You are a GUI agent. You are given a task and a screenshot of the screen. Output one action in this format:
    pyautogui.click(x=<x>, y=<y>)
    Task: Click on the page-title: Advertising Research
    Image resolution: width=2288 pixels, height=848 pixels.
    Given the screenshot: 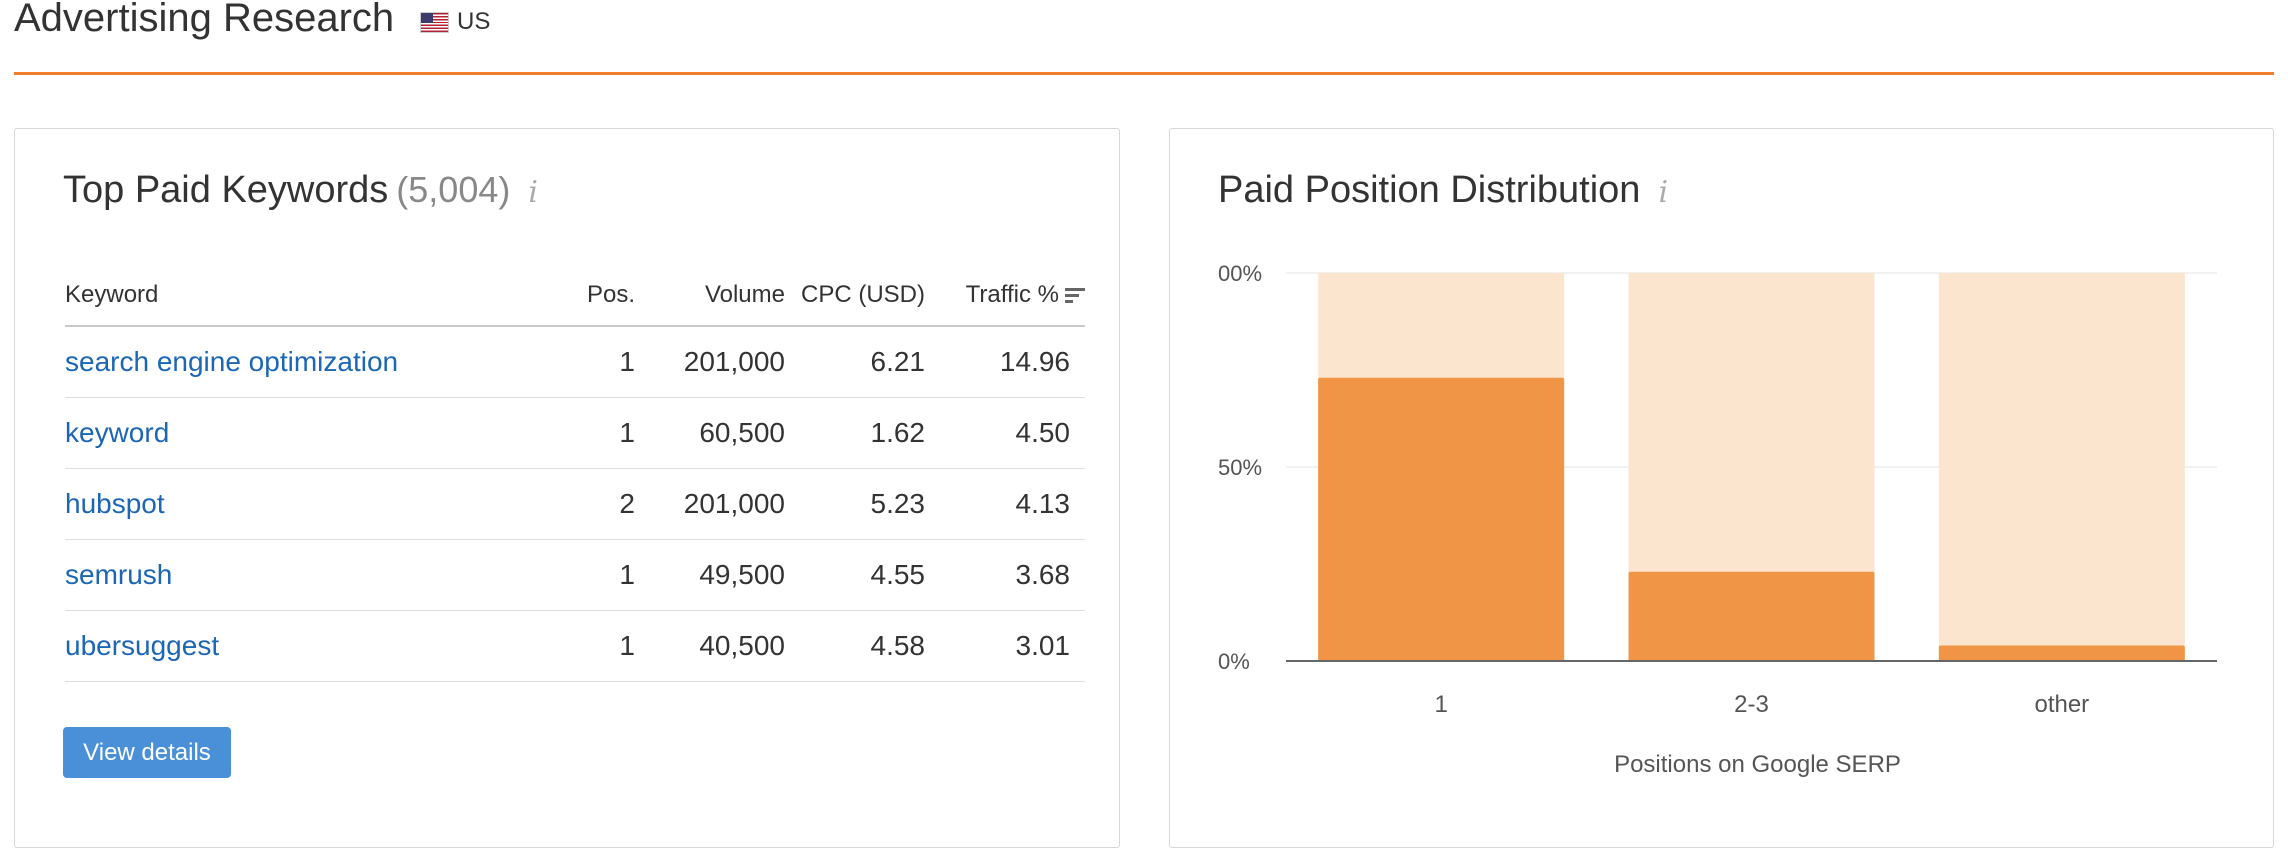 What is the action you would take?
    pyautogui.click(x=204, y=20)
    